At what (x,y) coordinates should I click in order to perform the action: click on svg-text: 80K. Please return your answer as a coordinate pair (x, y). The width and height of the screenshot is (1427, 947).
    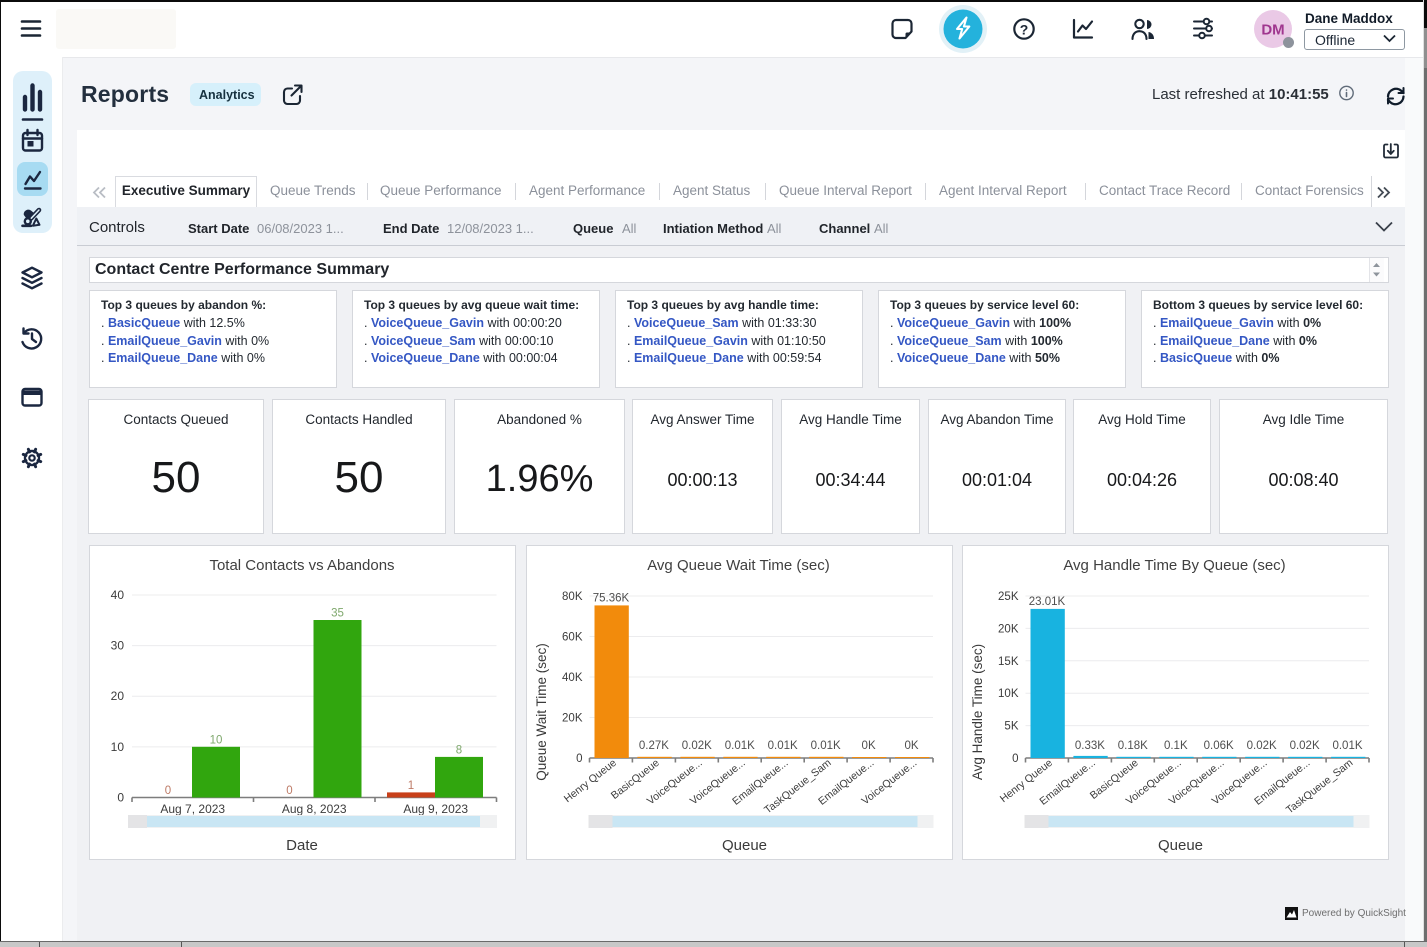
    Looking at the image, I should click on (572, 597).